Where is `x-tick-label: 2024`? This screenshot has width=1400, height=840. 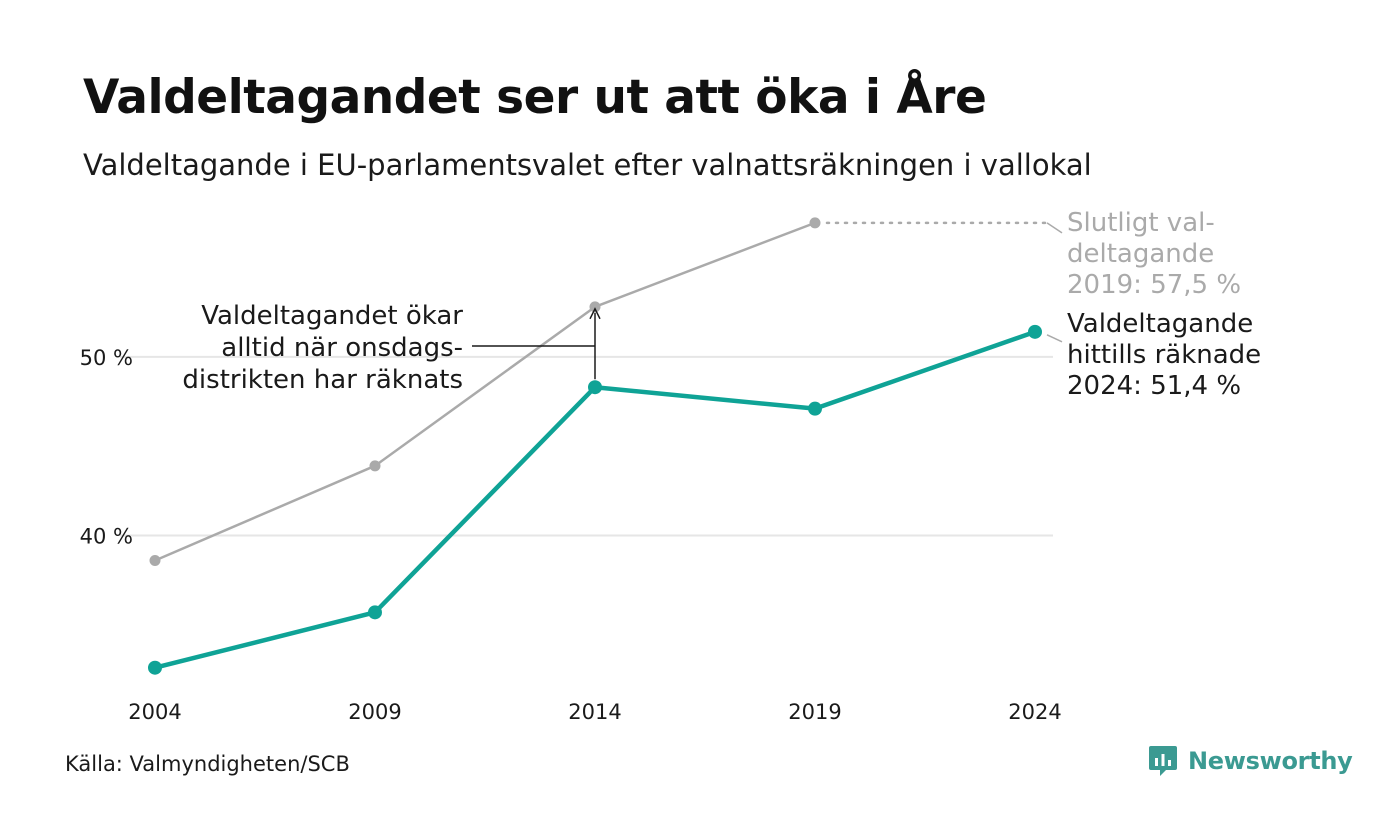
x-tick-label: 2024 is located at coordinates (1034, 712).